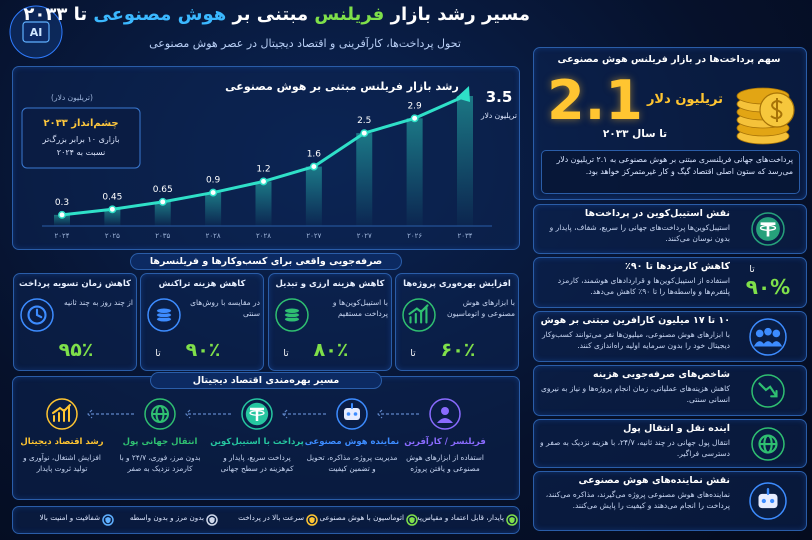 The height and width of the screenshot is (540, 812). I want to click on flow-step-title: انتقال جهانی پول, so click(160, 442).